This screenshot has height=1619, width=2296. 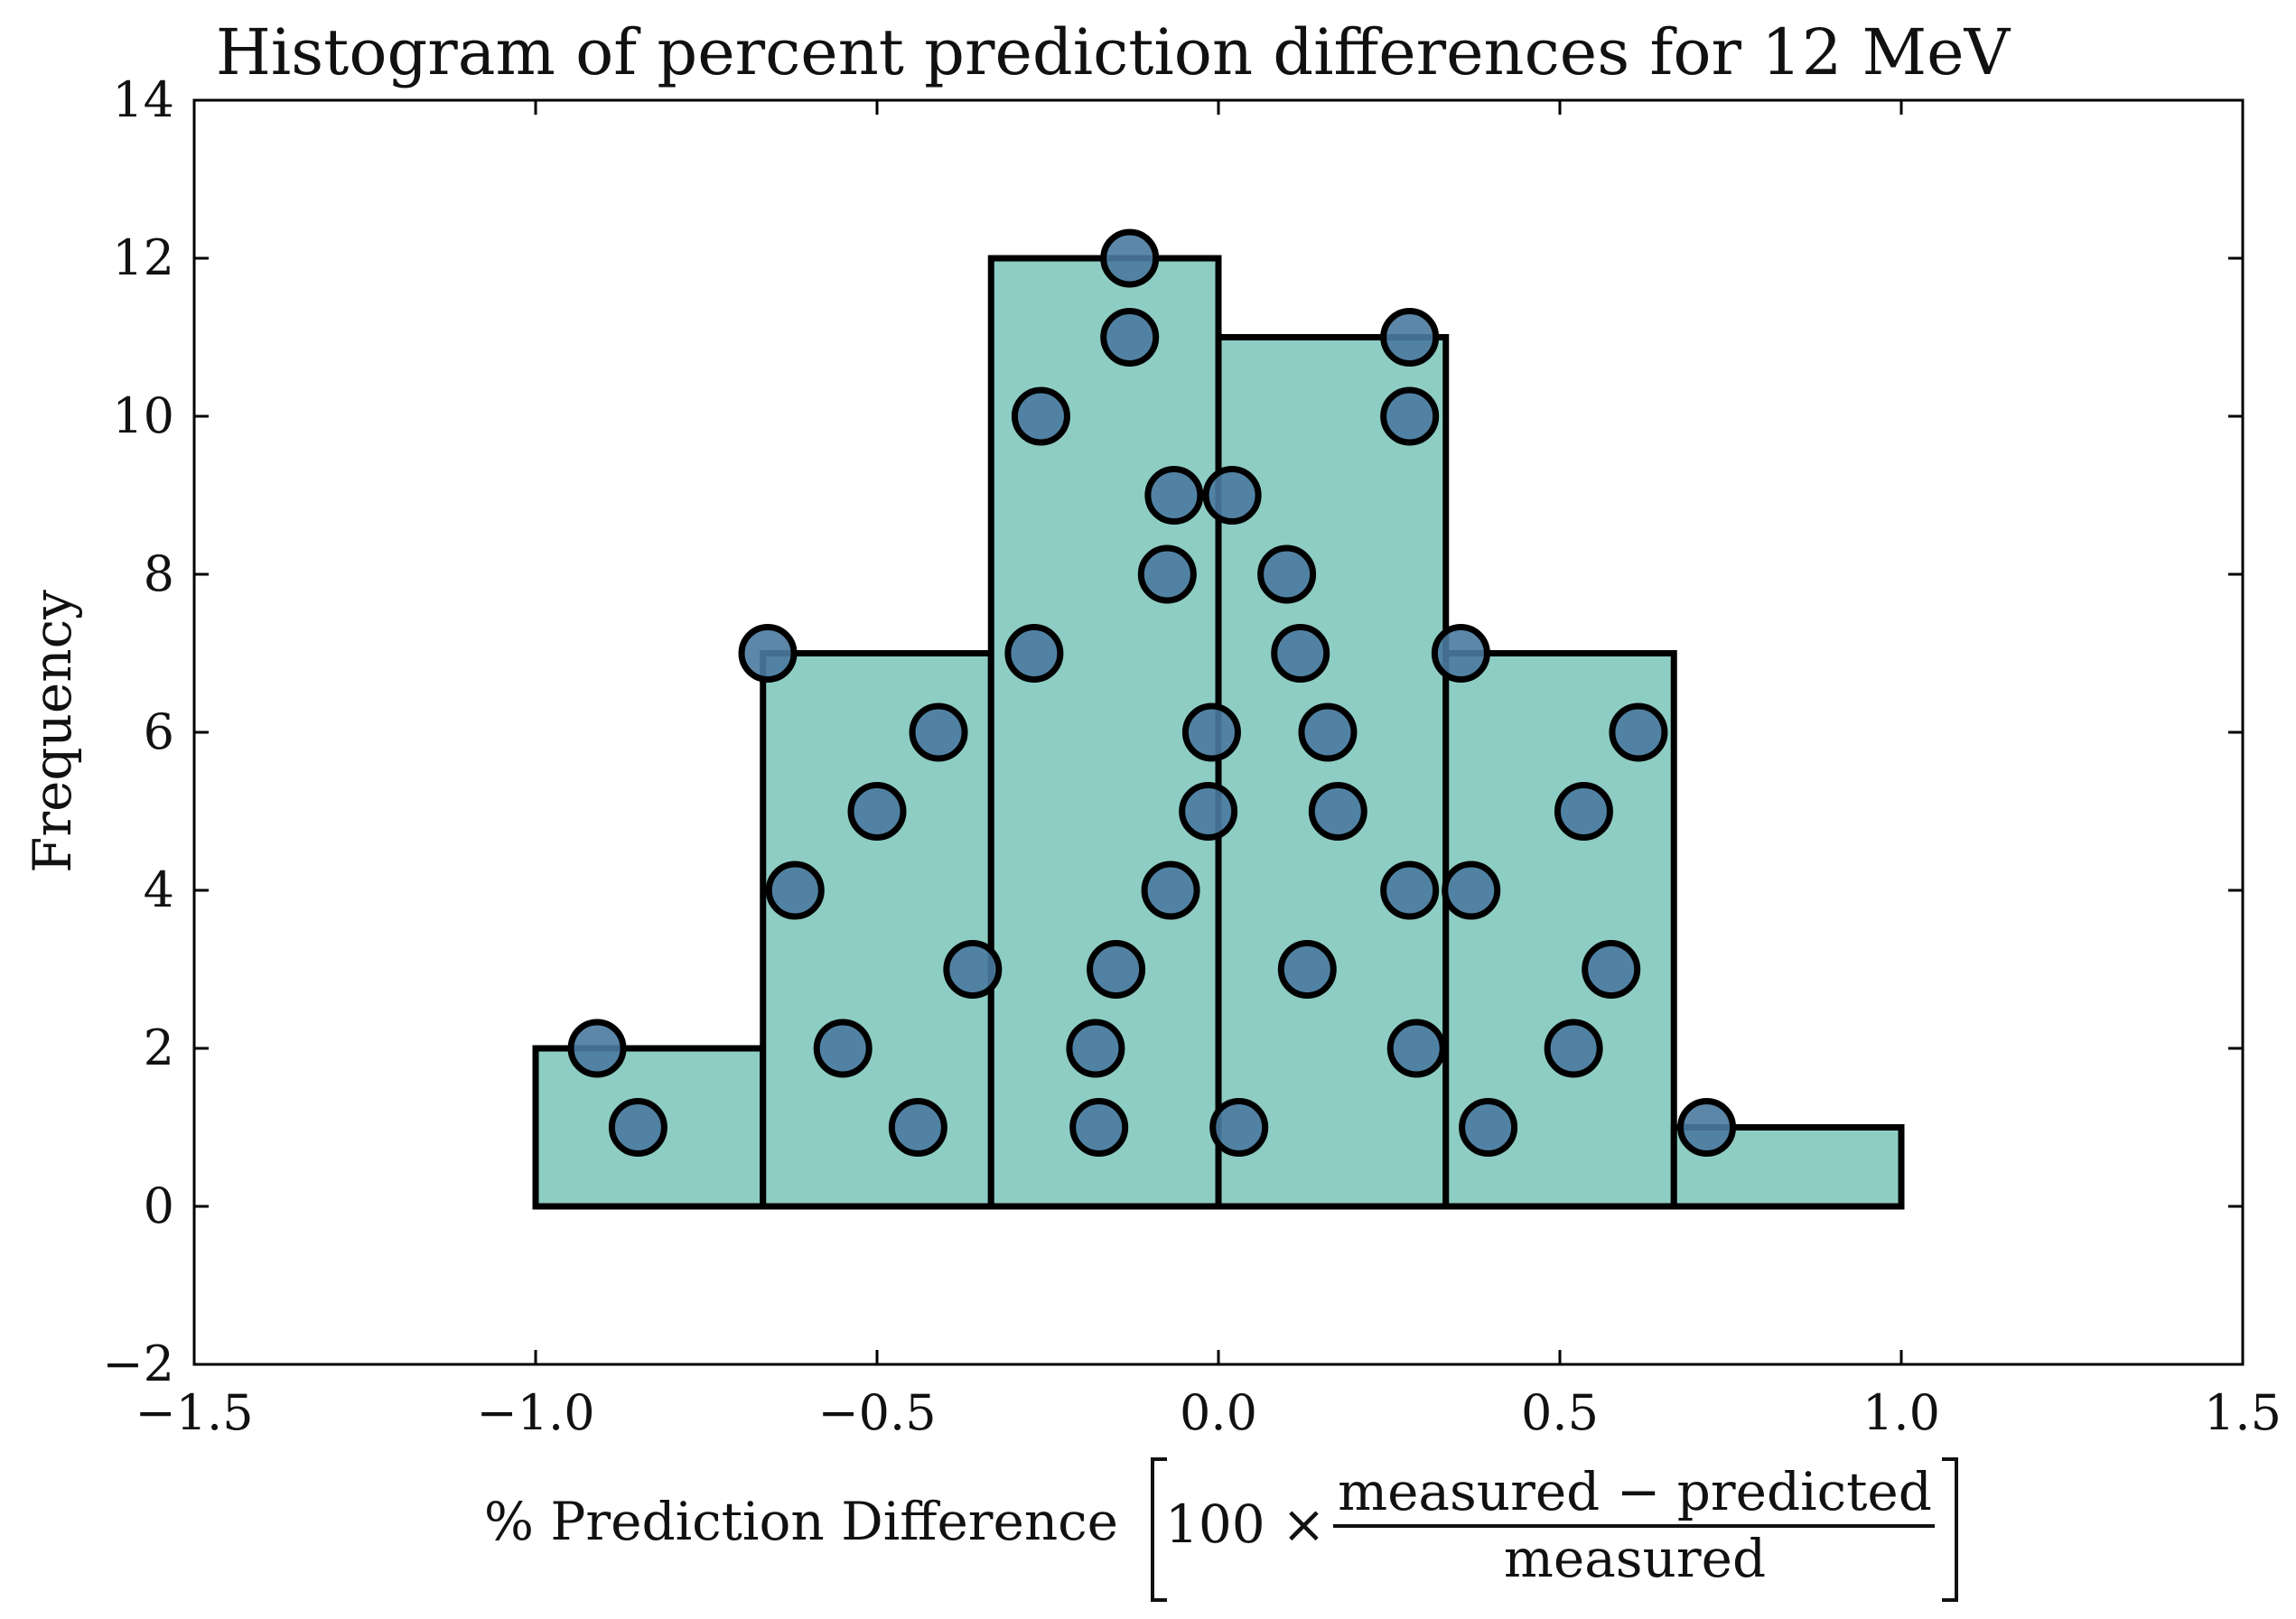 What do you see at coordinates (2243, 1413) in the screenshot?
I see `x-tick-label: 1.5` at bounding box center [2243, 1413].